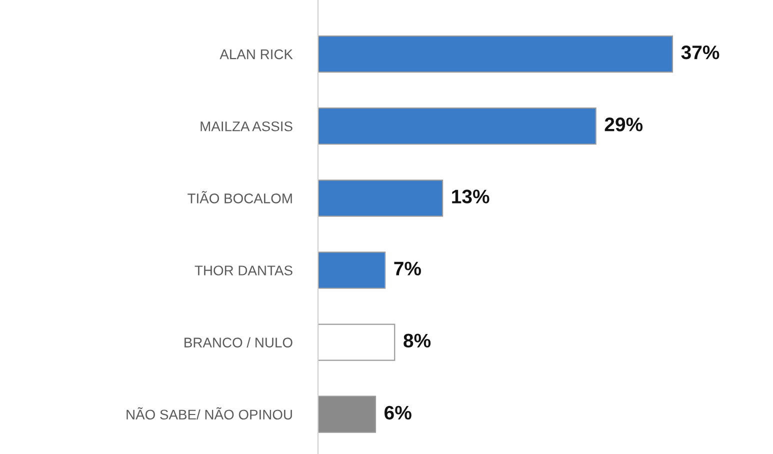  Describe the element at coordinates (398, 413) in the screenshot. I see `data-label: 6%` at that location.